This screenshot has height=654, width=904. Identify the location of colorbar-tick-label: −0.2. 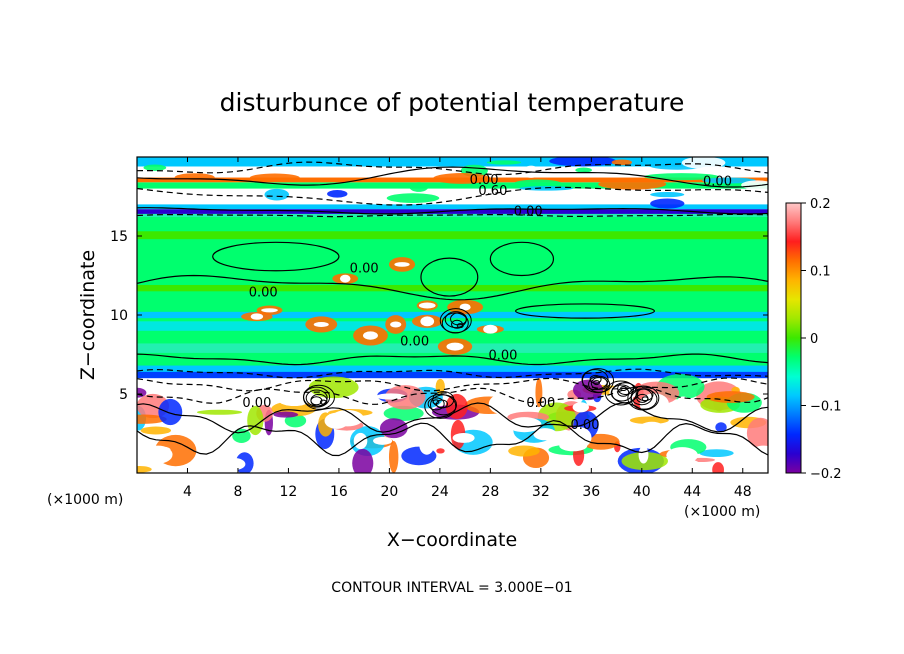
(826, 474).